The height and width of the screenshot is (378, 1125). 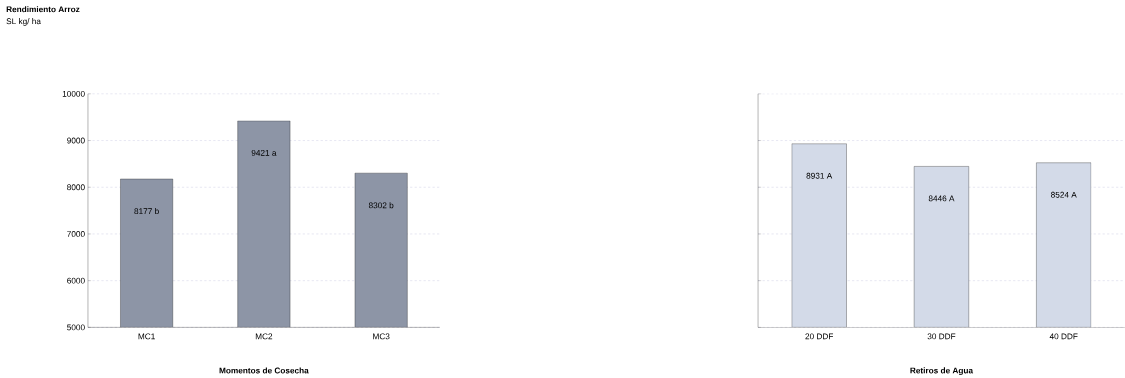 What do you see at coordinates (76, 234) in the screenshot?
I see `y-tick-label: 7000` at bounding box center [76, 234].